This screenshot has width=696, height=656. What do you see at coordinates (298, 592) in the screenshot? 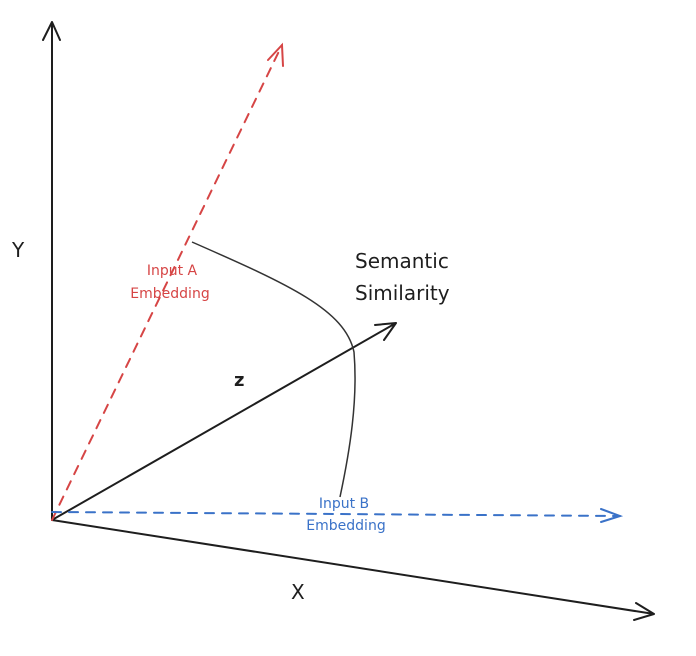
I see `x-axis-label: X` at bounding box center [298, 592].